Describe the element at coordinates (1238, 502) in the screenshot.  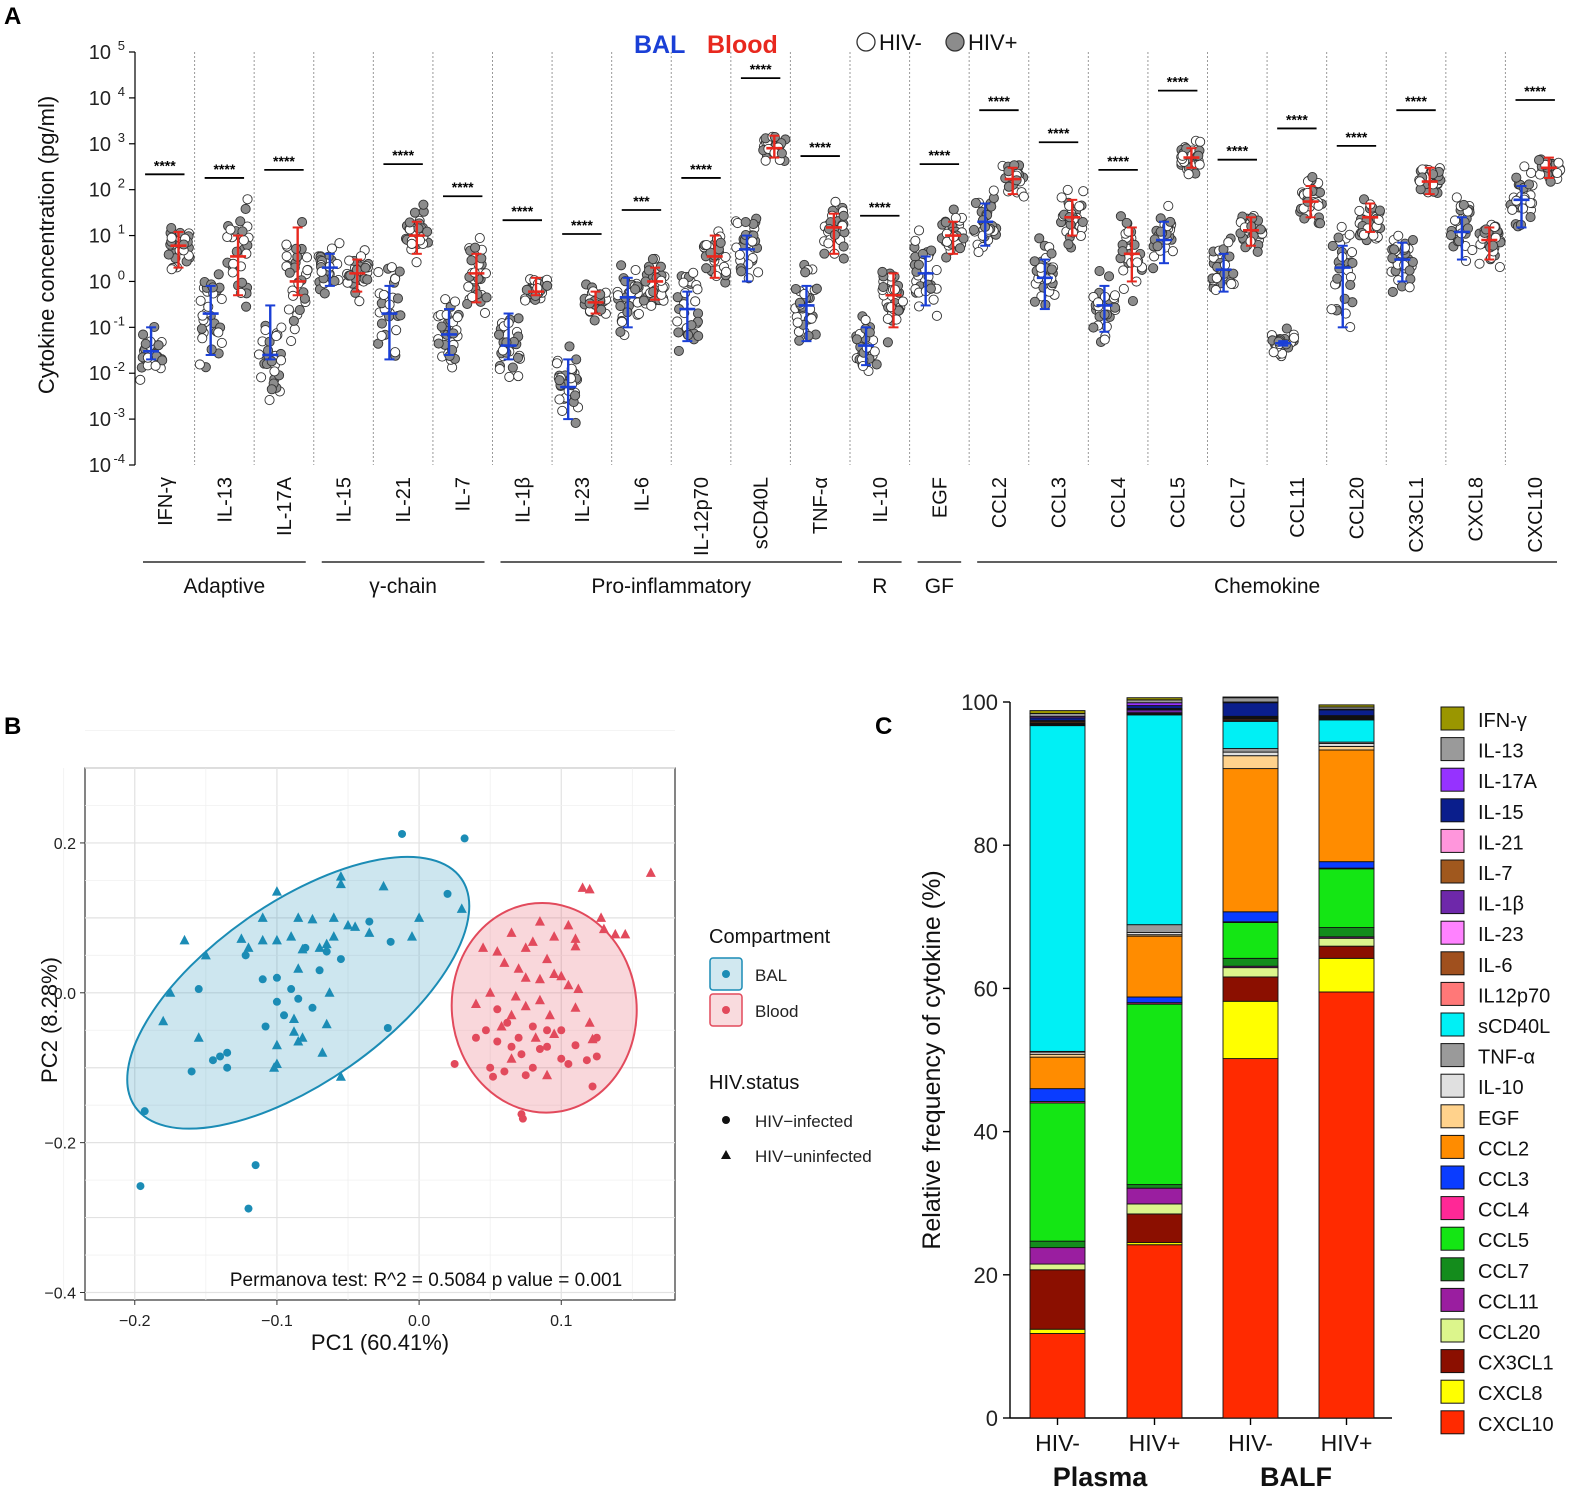
I see `category-label: CCL7` at that location.